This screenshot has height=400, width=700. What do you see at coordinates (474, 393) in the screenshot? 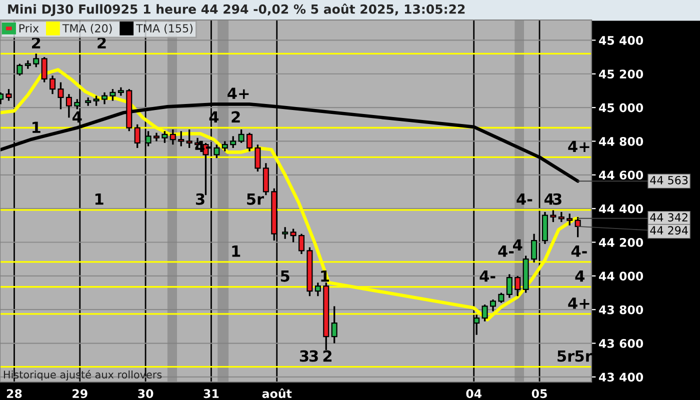
I see `x-tick-label: 04` at bounding box center [474, 393].